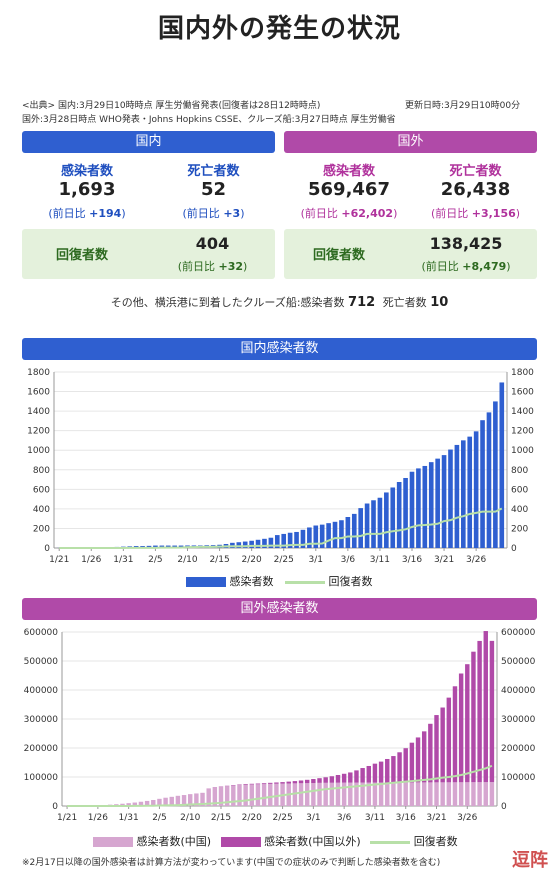 The image size is (559, 874). I want to click on y-tick-label-left: 300000, so click(41, 720).